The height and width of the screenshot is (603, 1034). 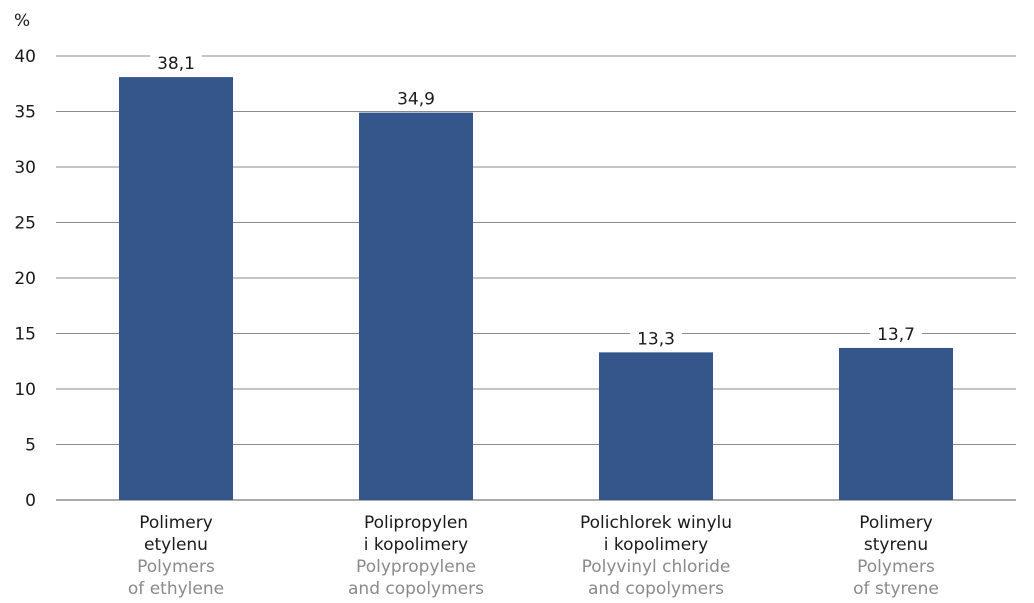 What do you see at coordinates (176, 589) in the screenshot?
I see `category-label-en: of ethylene` at bounding box center [176, 589].